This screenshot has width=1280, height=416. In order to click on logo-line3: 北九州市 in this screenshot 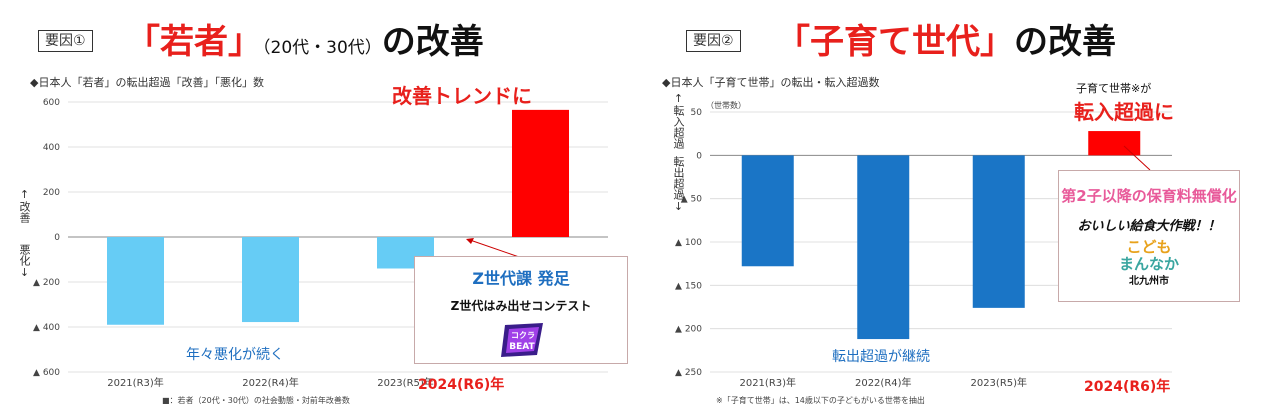, I will do `click(1149, 281)`.